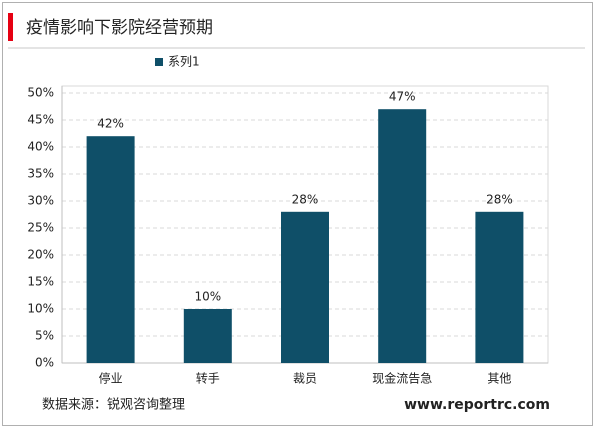 The height and width of the screenshot is (433, 600). What do you see at coordinates (40, 309) in the screenshot?
I see `y-tick-label: 10%` at bounding box center [40, 309].